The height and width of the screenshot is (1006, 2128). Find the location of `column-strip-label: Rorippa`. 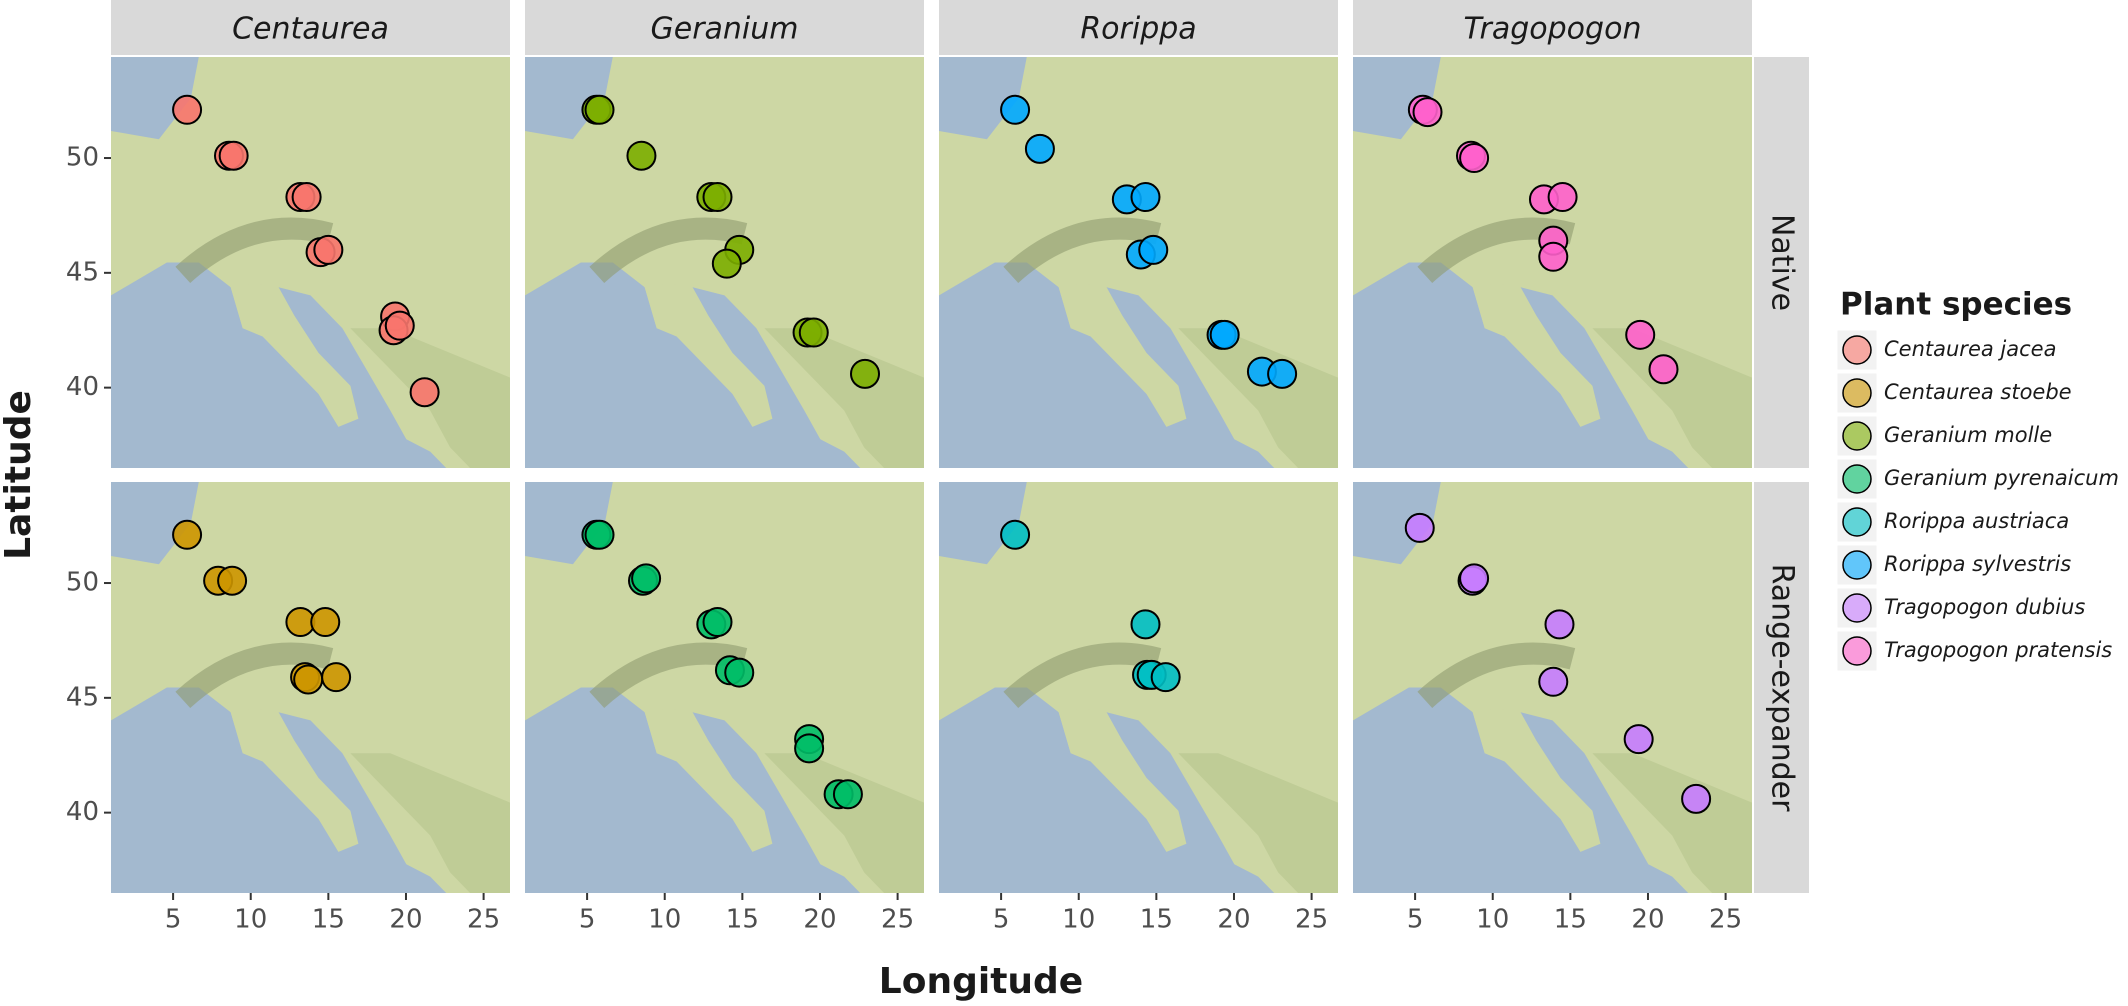

column-strip-label: Rorippa is located at coordinates (1138, 29).